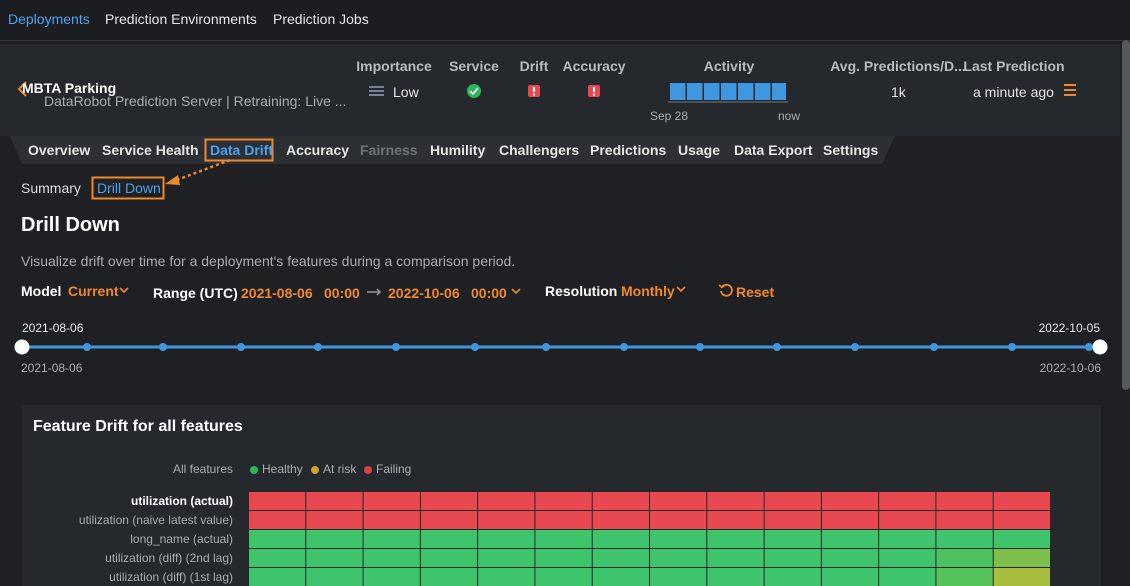 The image size is (1130, 586). I want to click on reset-button: Reset, so click(755, 292).